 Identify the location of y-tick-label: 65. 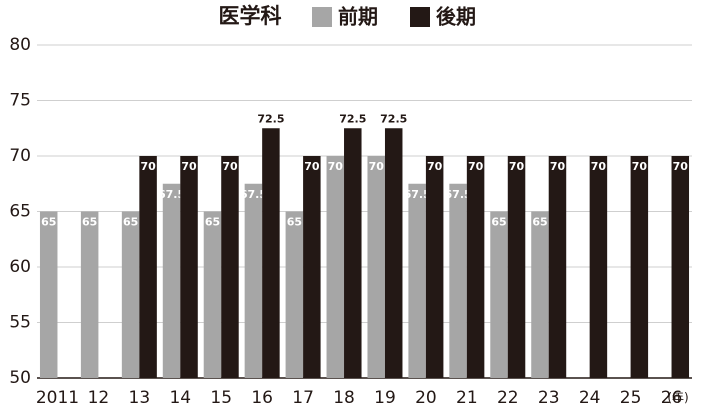
(20, 212).